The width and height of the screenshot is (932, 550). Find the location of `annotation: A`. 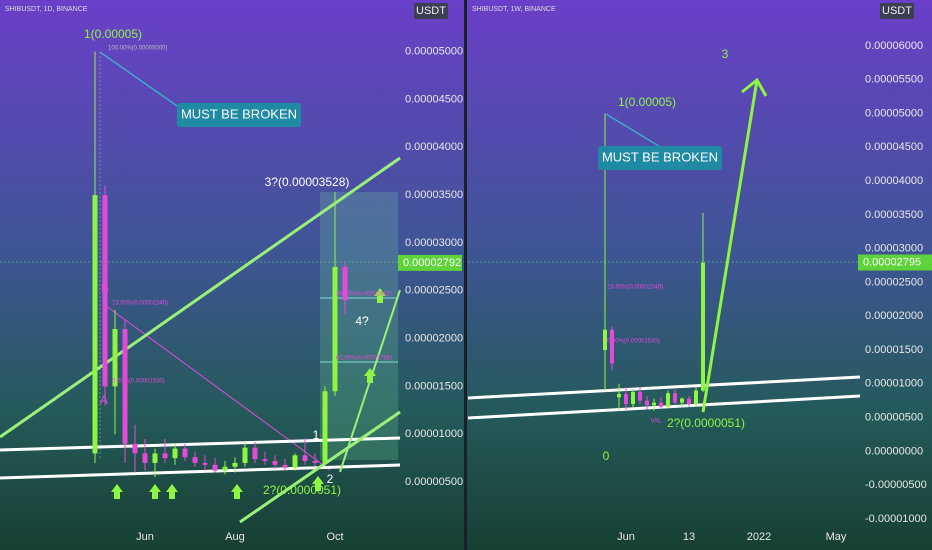

annotation: A is located at coordinates (104, 400).